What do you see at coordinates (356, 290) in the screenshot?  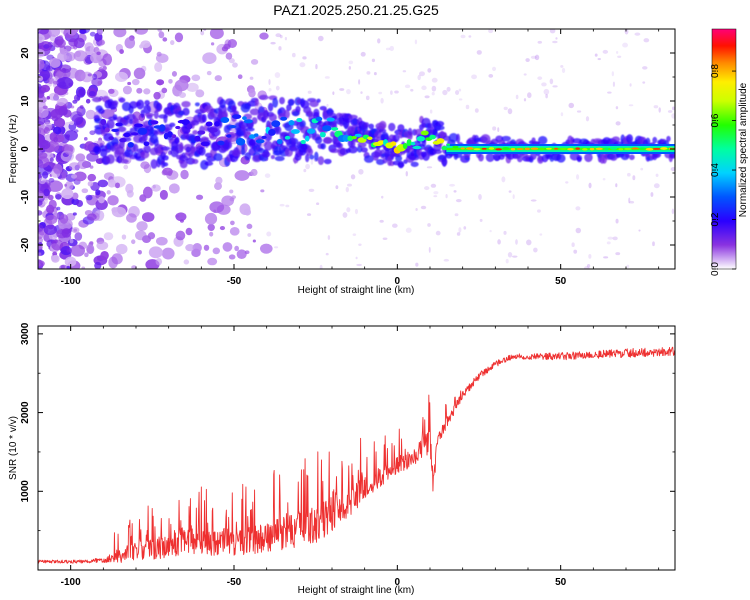 I see `spectrogram-x-axis-label: Height of straight line (km)` at bounding box center [356, 290].